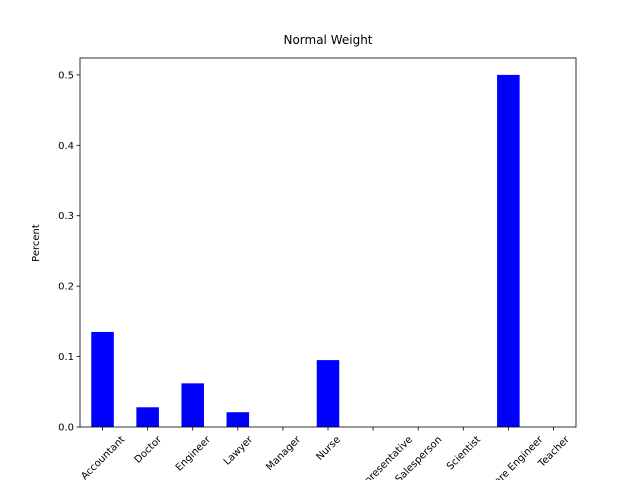 The width and height of the screenshot is (640, 480). What do you see at coordinates (66, 146) in the screenshot?
I see `y-tick-label: 0.4` at bounding box center [66, 146].